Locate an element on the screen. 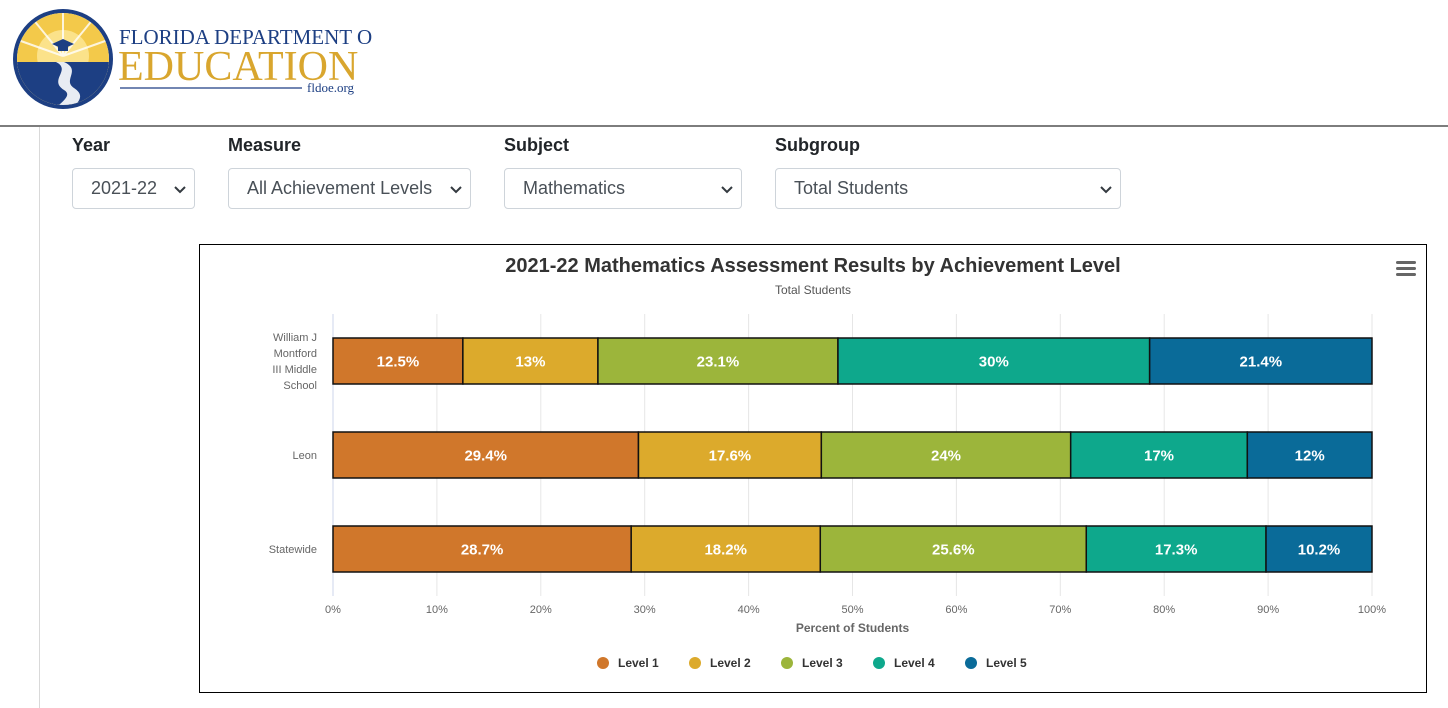 This screenshot has height=708, width=1448. subject-filter: Subject Mathematics is located at coordinates (623, 171).